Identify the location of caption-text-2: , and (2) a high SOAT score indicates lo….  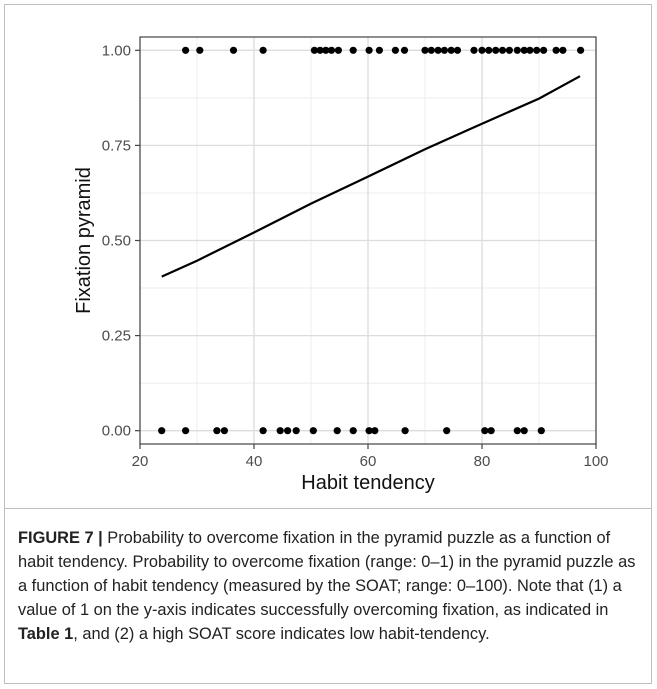
(281, 634).